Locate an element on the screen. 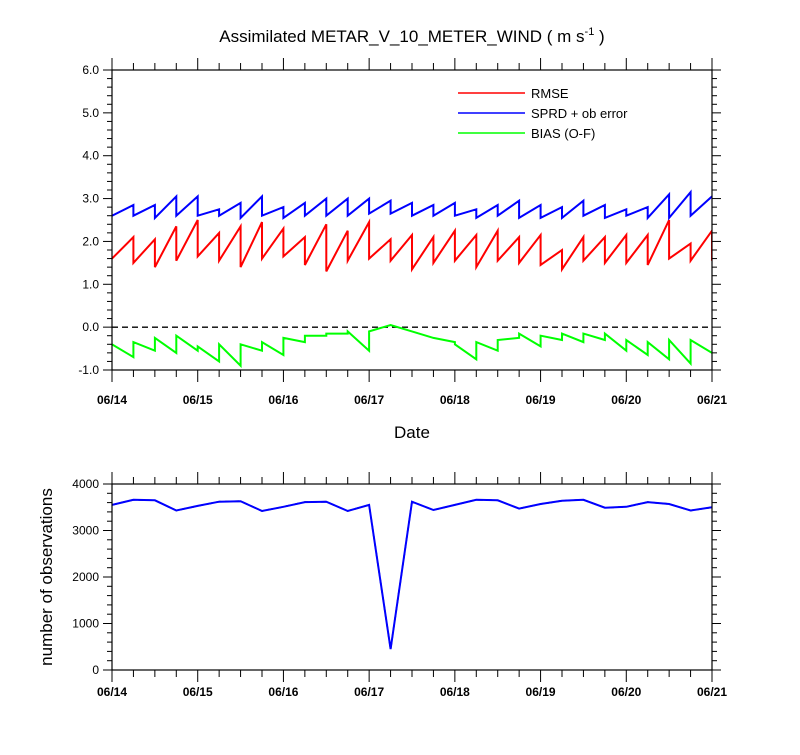  y-tick-label: -1.0 is located at coordinates (88, 370).